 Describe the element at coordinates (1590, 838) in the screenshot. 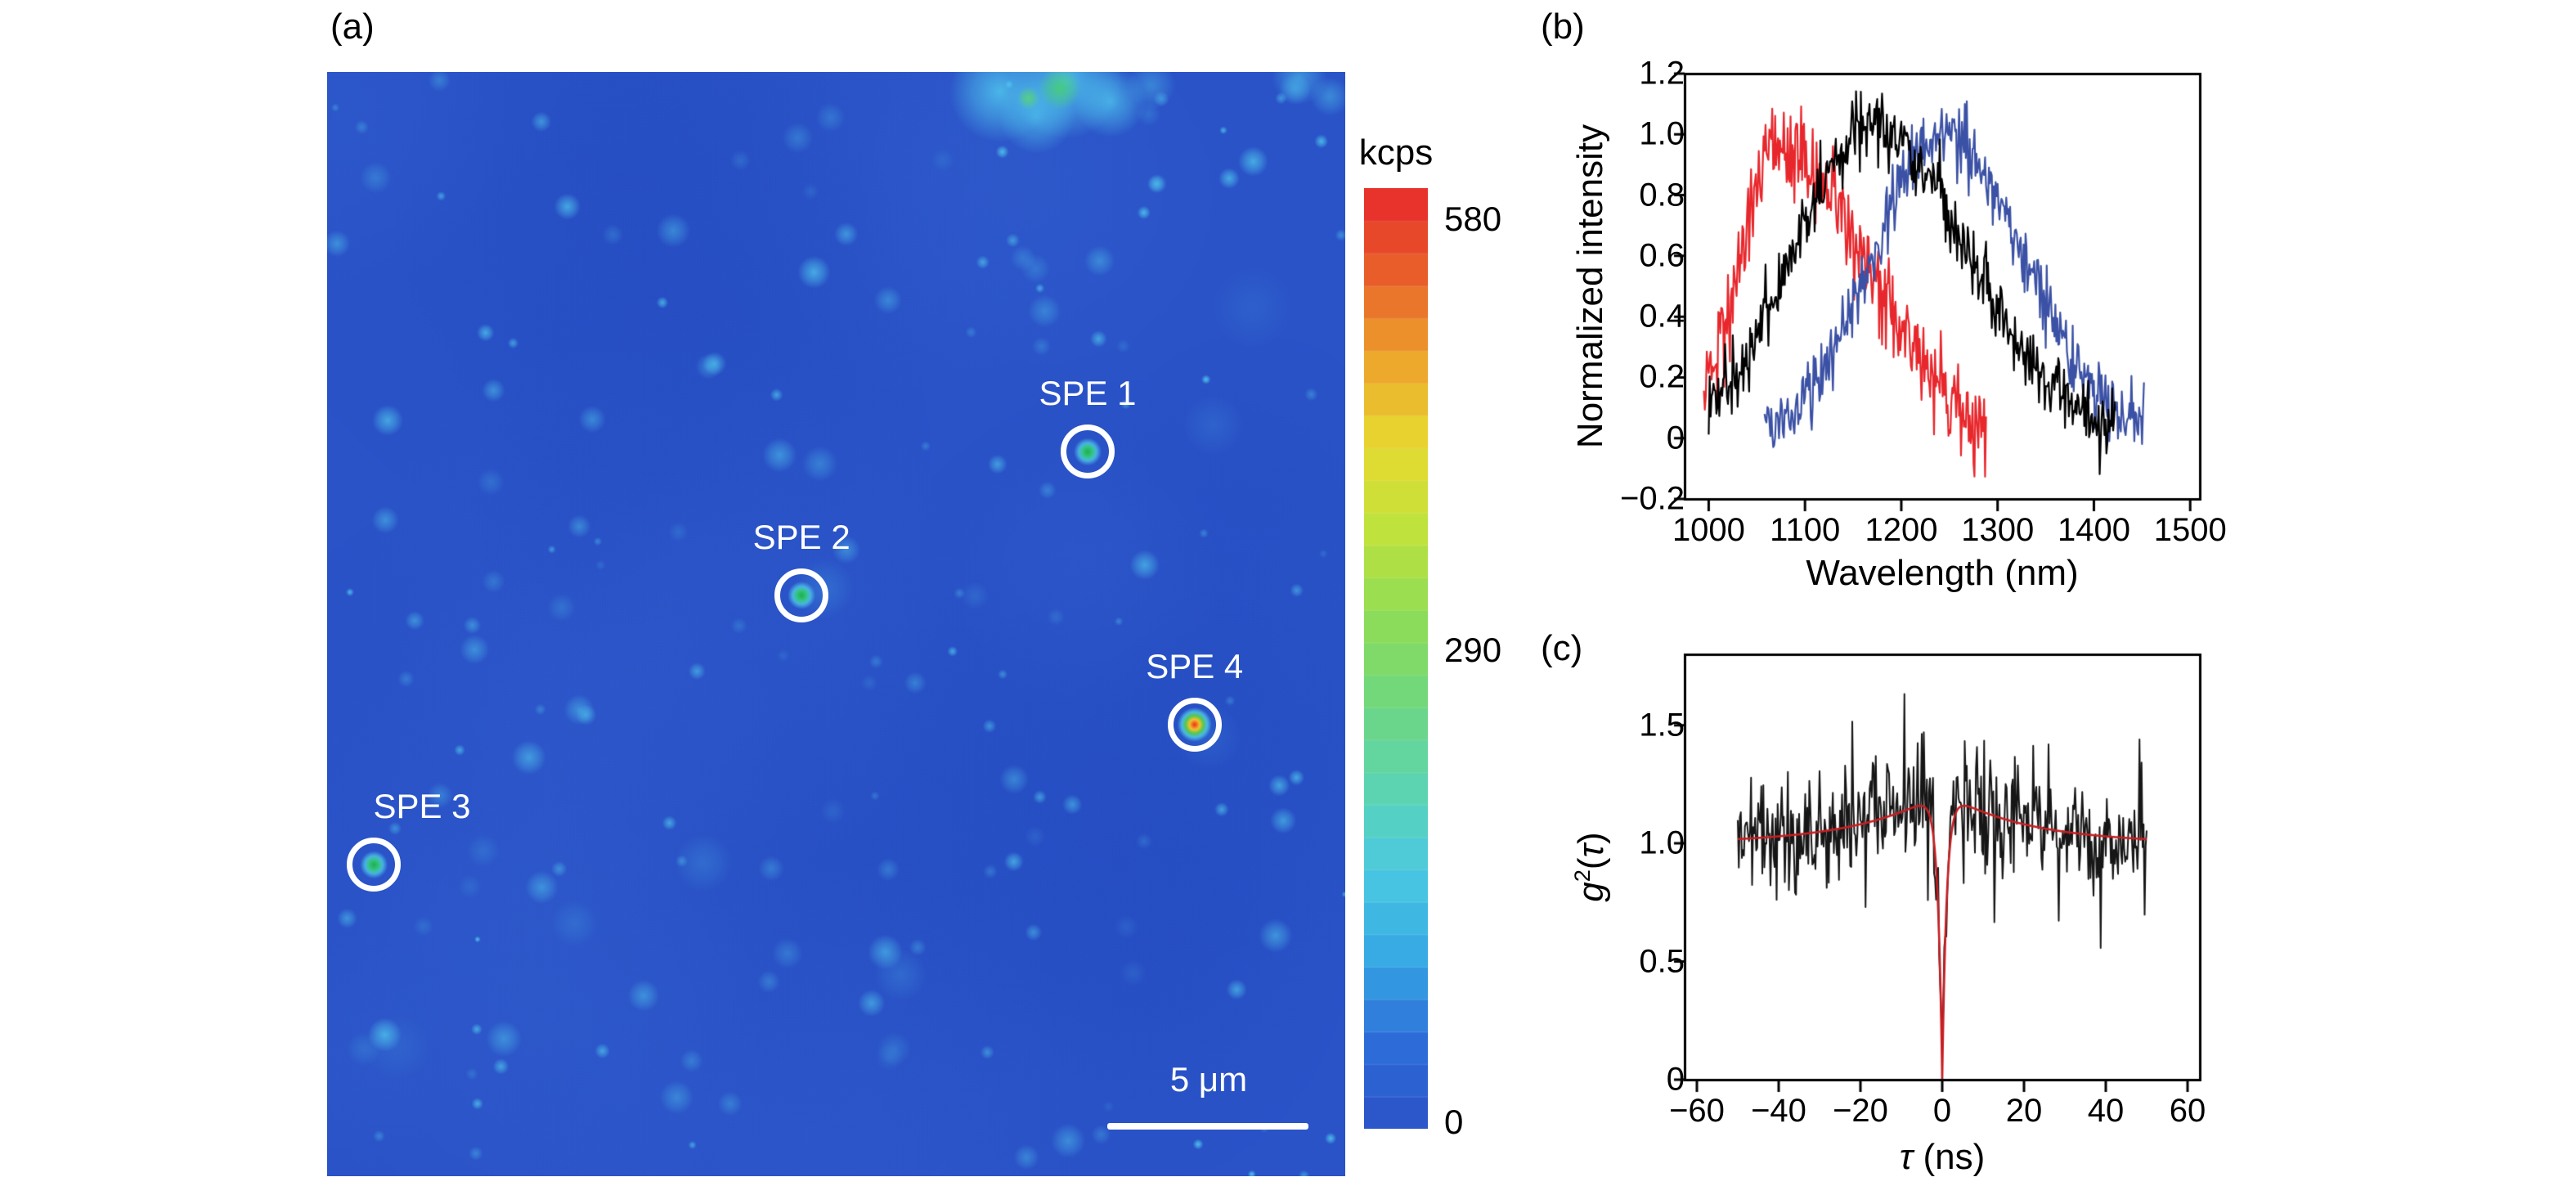

I see `paren-close: )` at that location.